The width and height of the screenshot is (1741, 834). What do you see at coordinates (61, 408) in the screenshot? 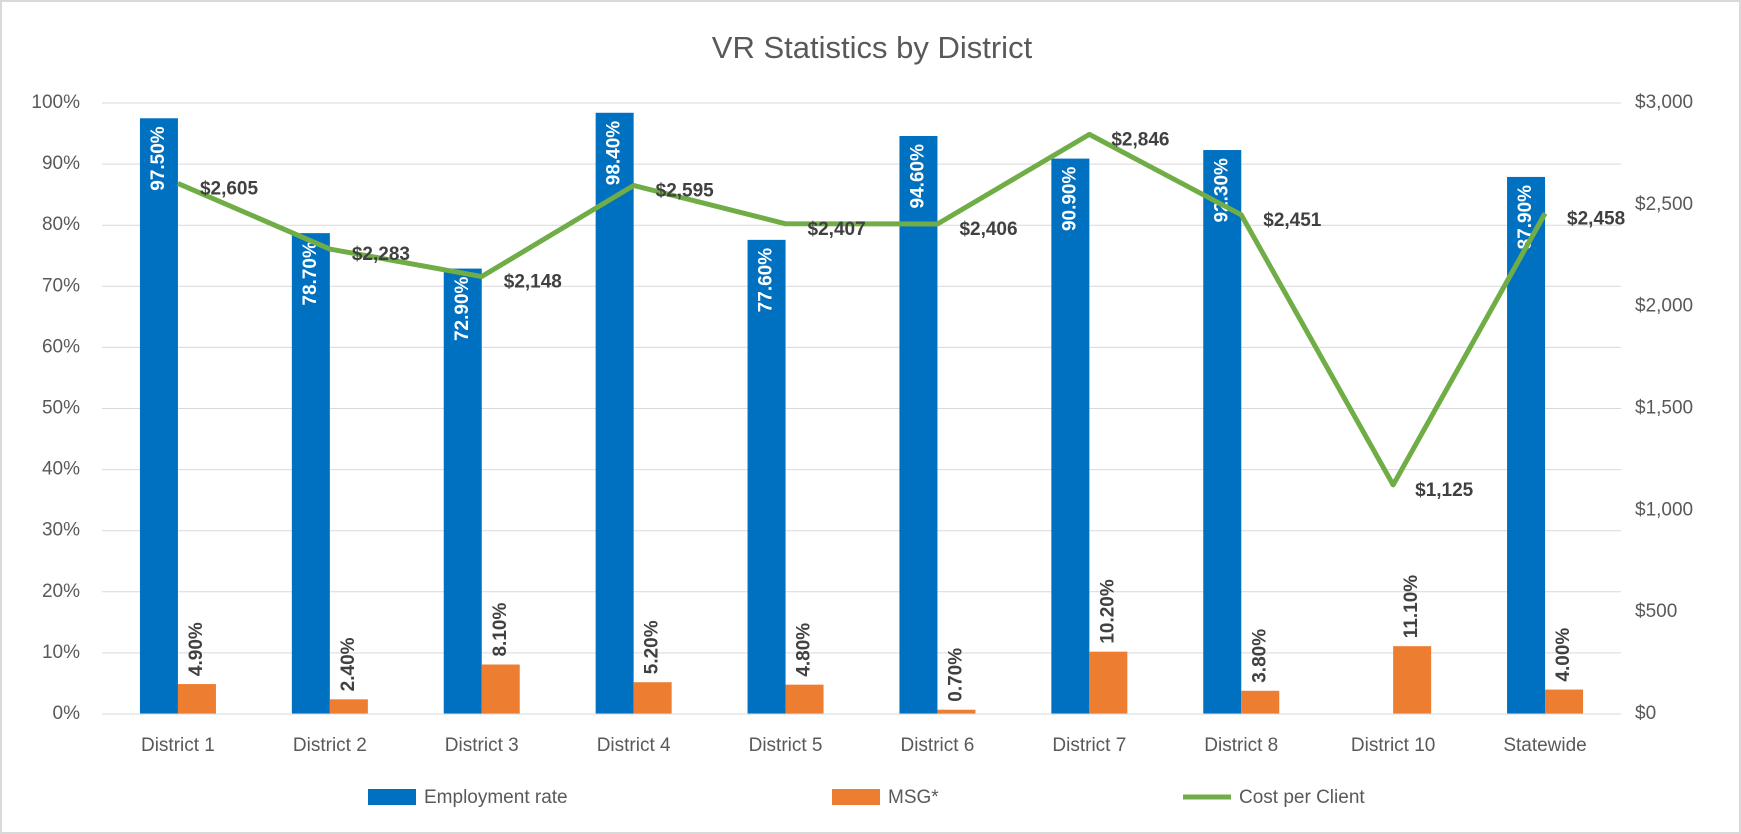
I see `y-tick-label: 50%` at bounding box center [61, 408].